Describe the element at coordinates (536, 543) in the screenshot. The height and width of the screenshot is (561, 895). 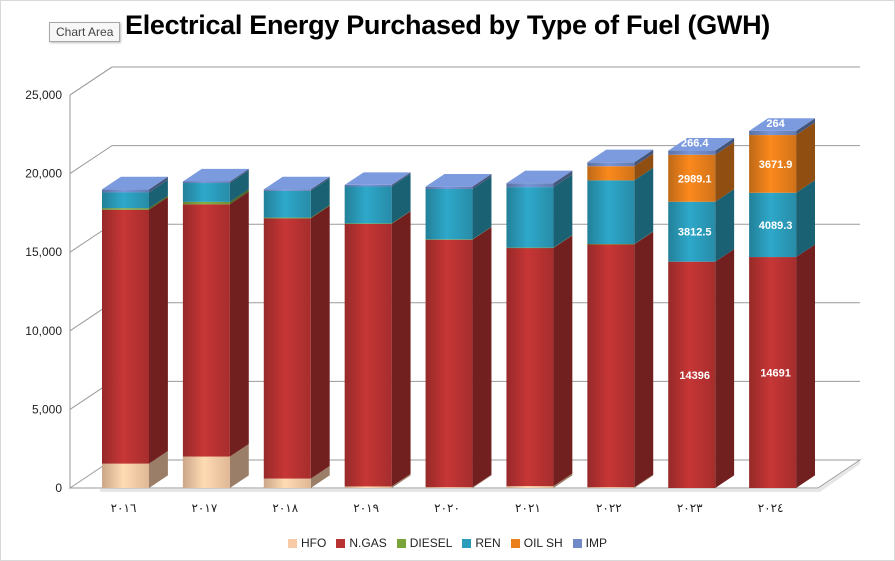
I see `legend-item-oilsh: OIL SH` at that location.